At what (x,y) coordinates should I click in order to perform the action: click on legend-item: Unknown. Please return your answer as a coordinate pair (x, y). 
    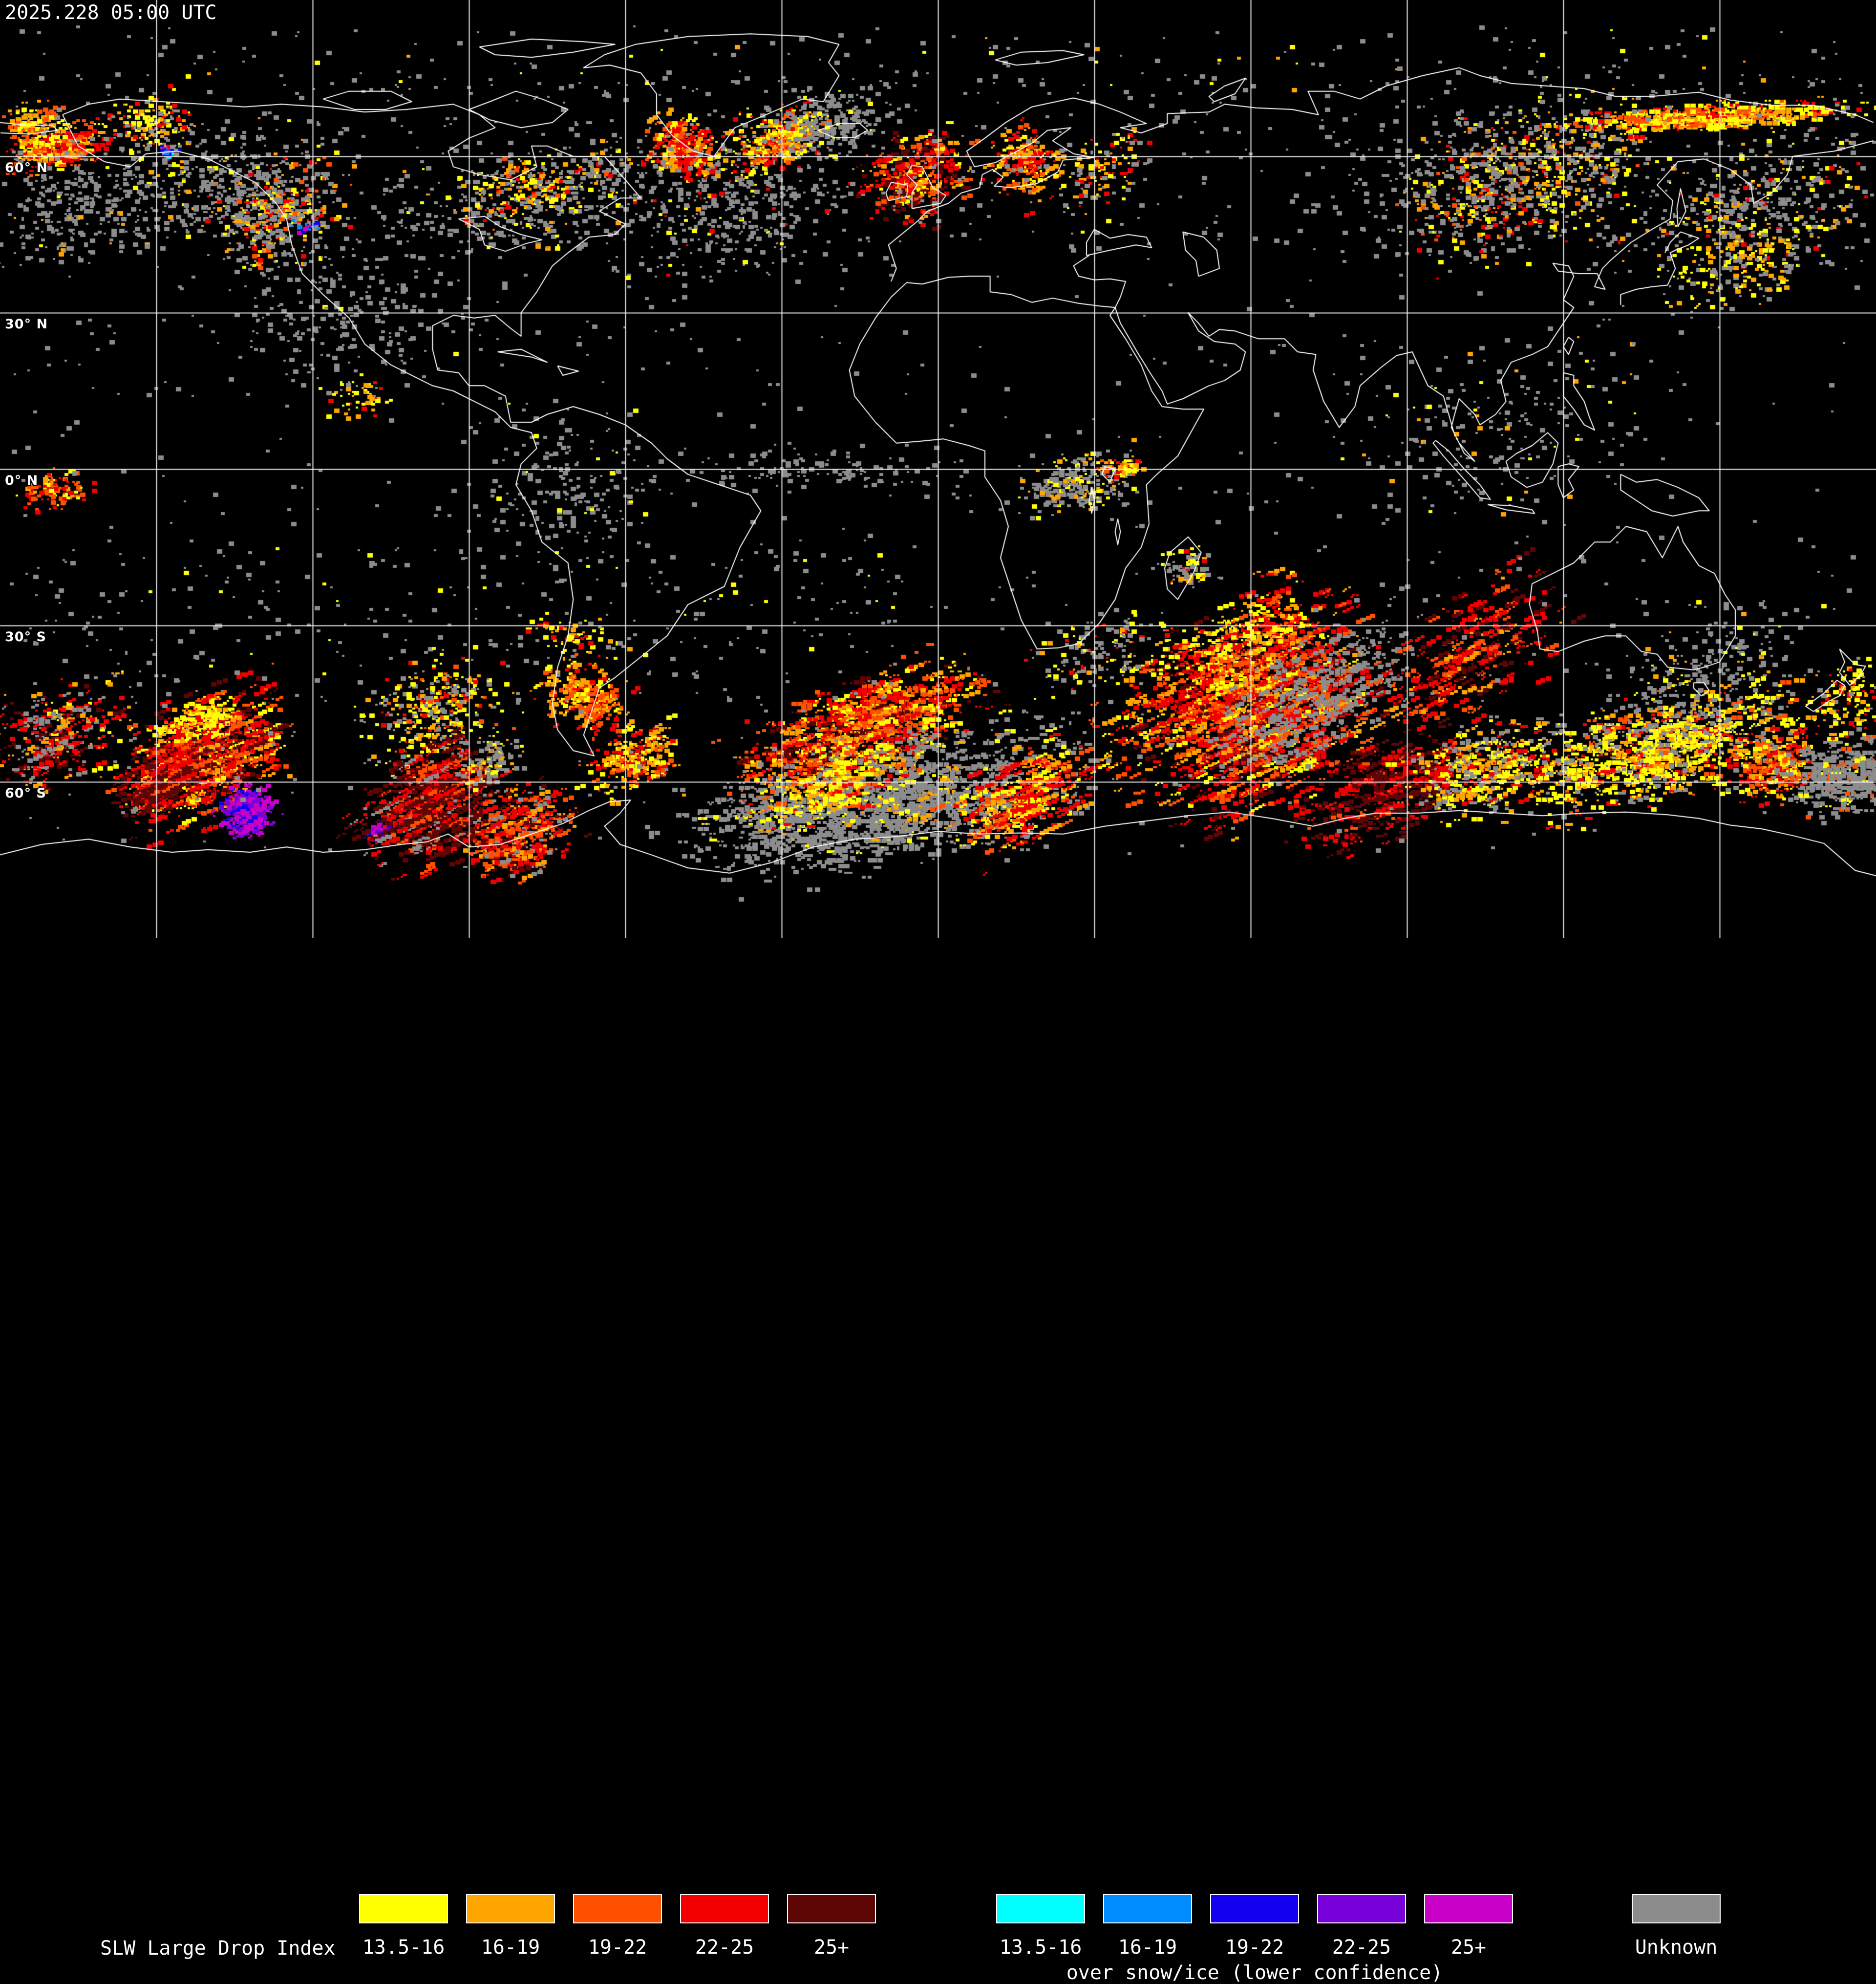
    Looking at the image, I should click on (1676, 1926).